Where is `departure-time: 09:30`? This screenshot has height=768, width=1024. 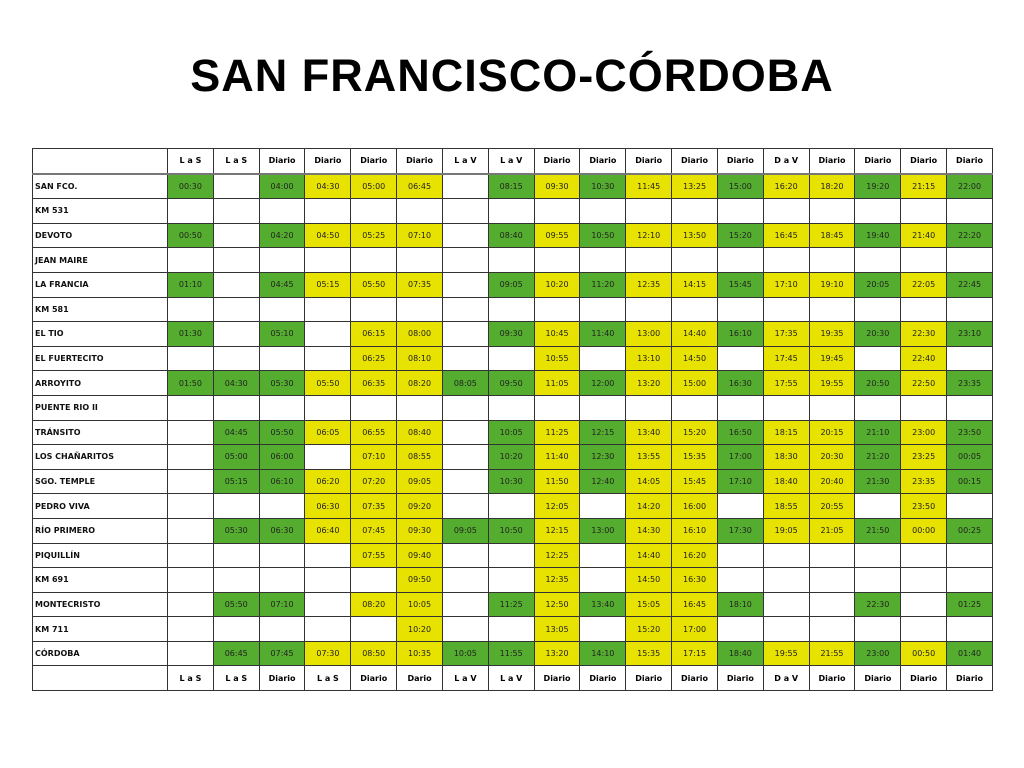
departure-time: 09:30 is located at coordinates (419, 530).